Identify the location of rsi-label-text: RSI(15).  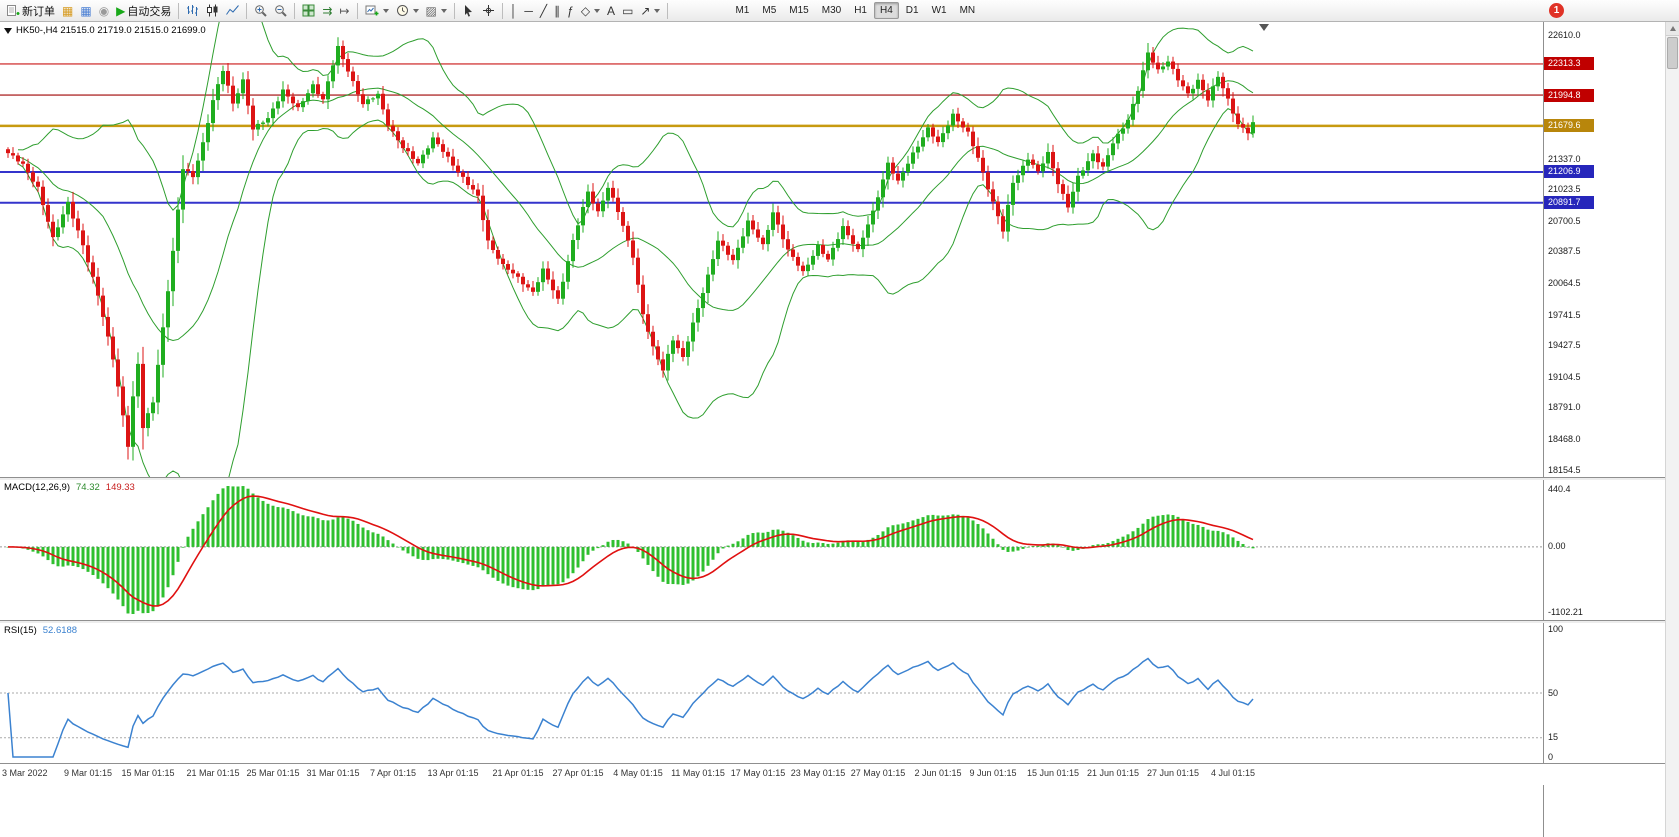
(20, 630).